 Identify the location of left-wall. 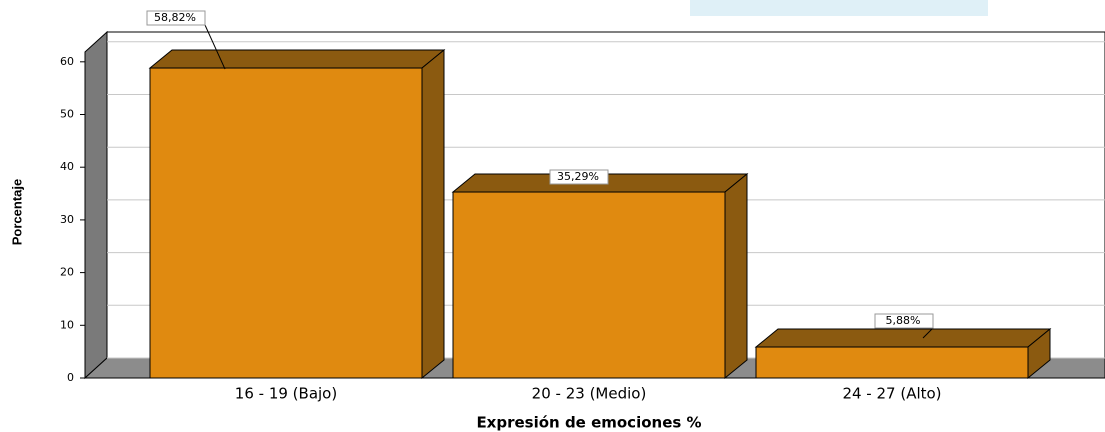
(96, 205).